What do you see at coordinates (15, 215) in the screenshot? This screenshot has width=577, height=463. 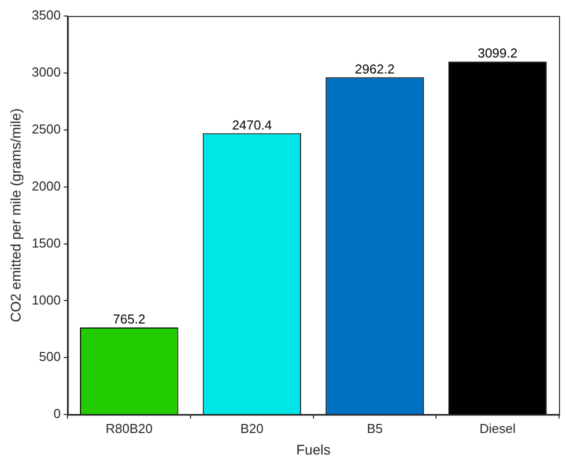 I see `y-axis-title: CO2 emitted per mile (grams/mile)` at bounding box center [15, 215].